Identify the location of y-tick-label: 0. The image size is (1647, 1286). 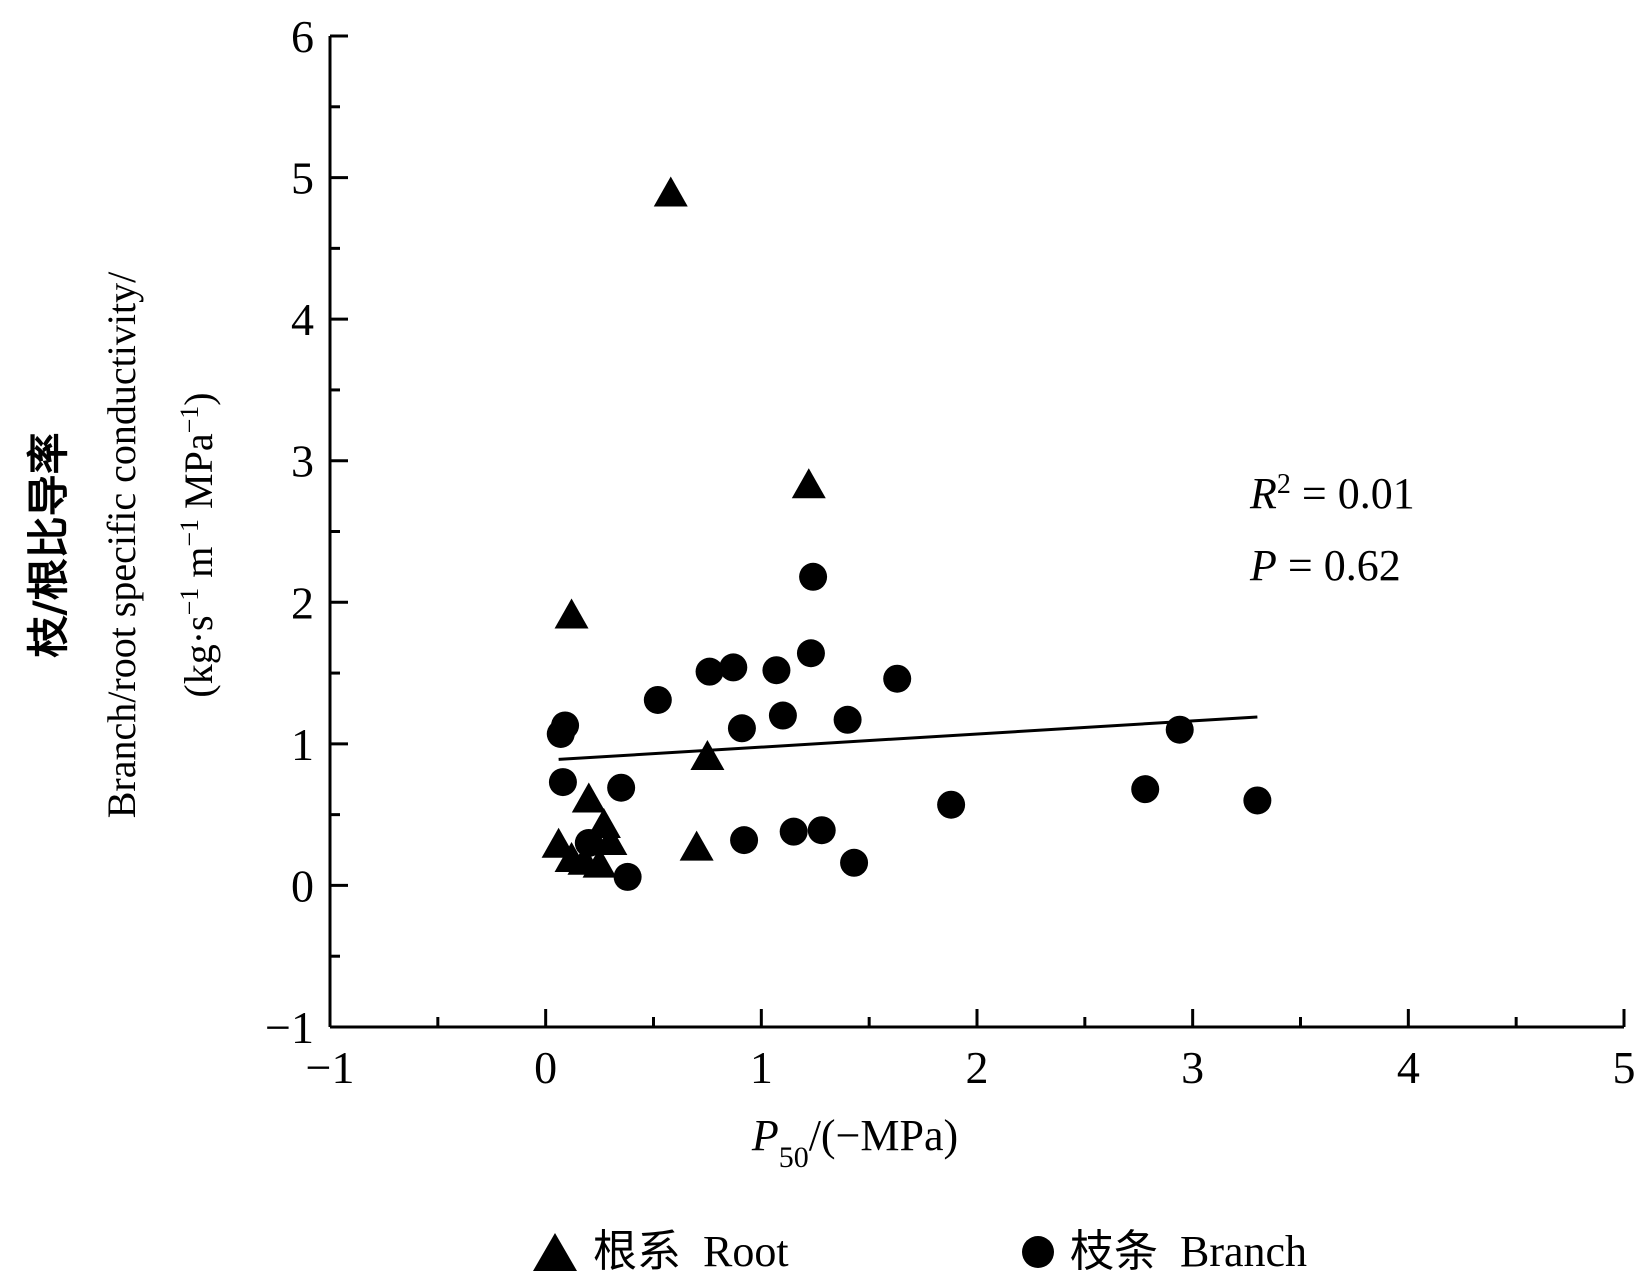
(302, 885).